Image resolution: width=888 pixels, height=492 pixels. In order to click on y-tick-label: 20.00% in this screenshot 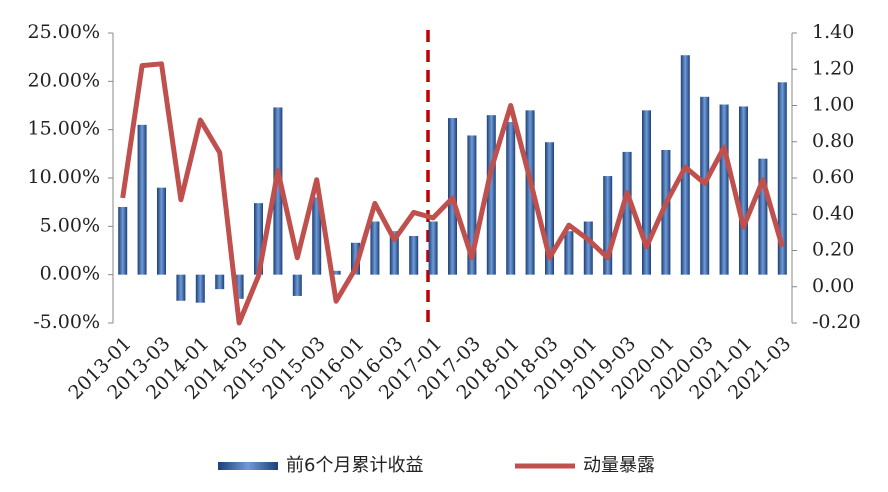, I will do `click(64, 80)`.